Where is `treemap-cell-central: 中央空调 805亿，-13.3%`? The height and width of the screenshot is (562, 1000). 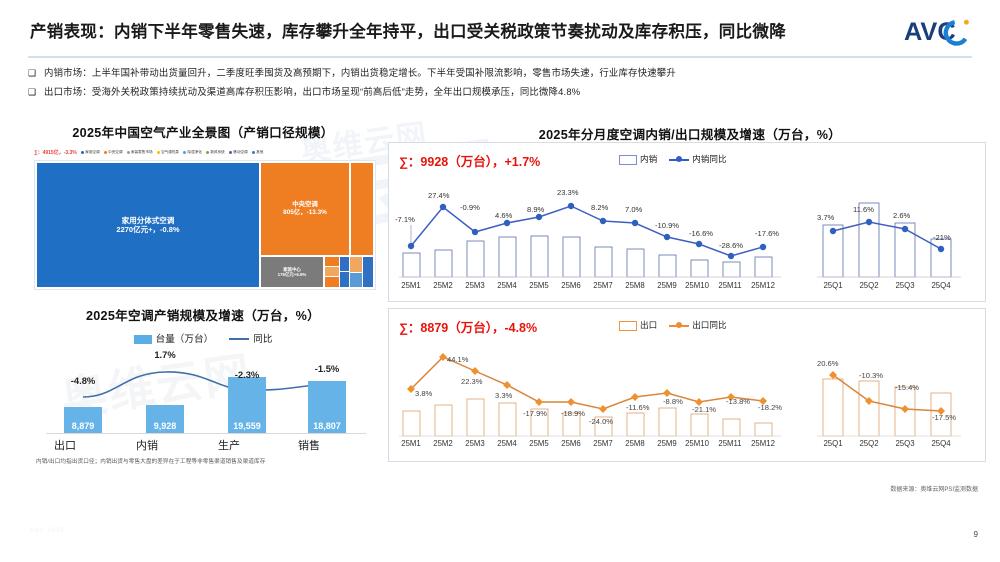
treemap-cell-central: 中央空调 805亿，-13.3% is located at coordinates (305, 209).